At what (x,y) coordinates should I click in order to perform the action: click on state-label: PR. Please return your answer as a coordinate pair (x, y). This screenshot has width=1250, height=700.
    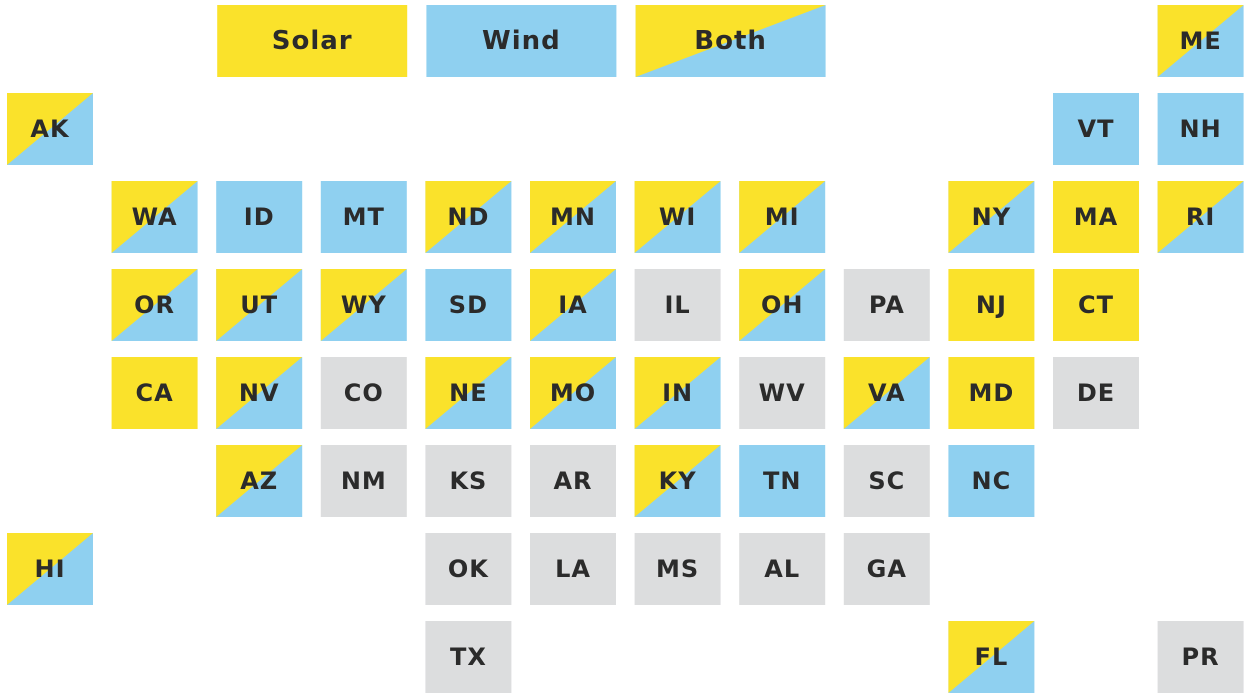
    Looking at the image, I should click on (1201, 657).